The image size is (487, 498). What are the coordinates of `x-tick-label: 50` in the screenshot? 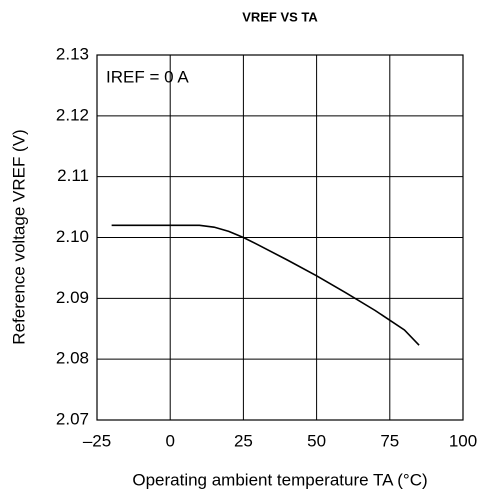 It's located at (316, 440).